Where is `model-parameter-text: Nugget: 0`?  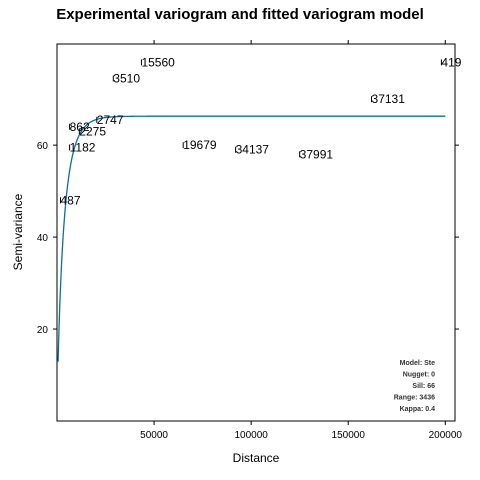 model-parameter-text: Nugget: 0 is located at coordinates (419, 375).